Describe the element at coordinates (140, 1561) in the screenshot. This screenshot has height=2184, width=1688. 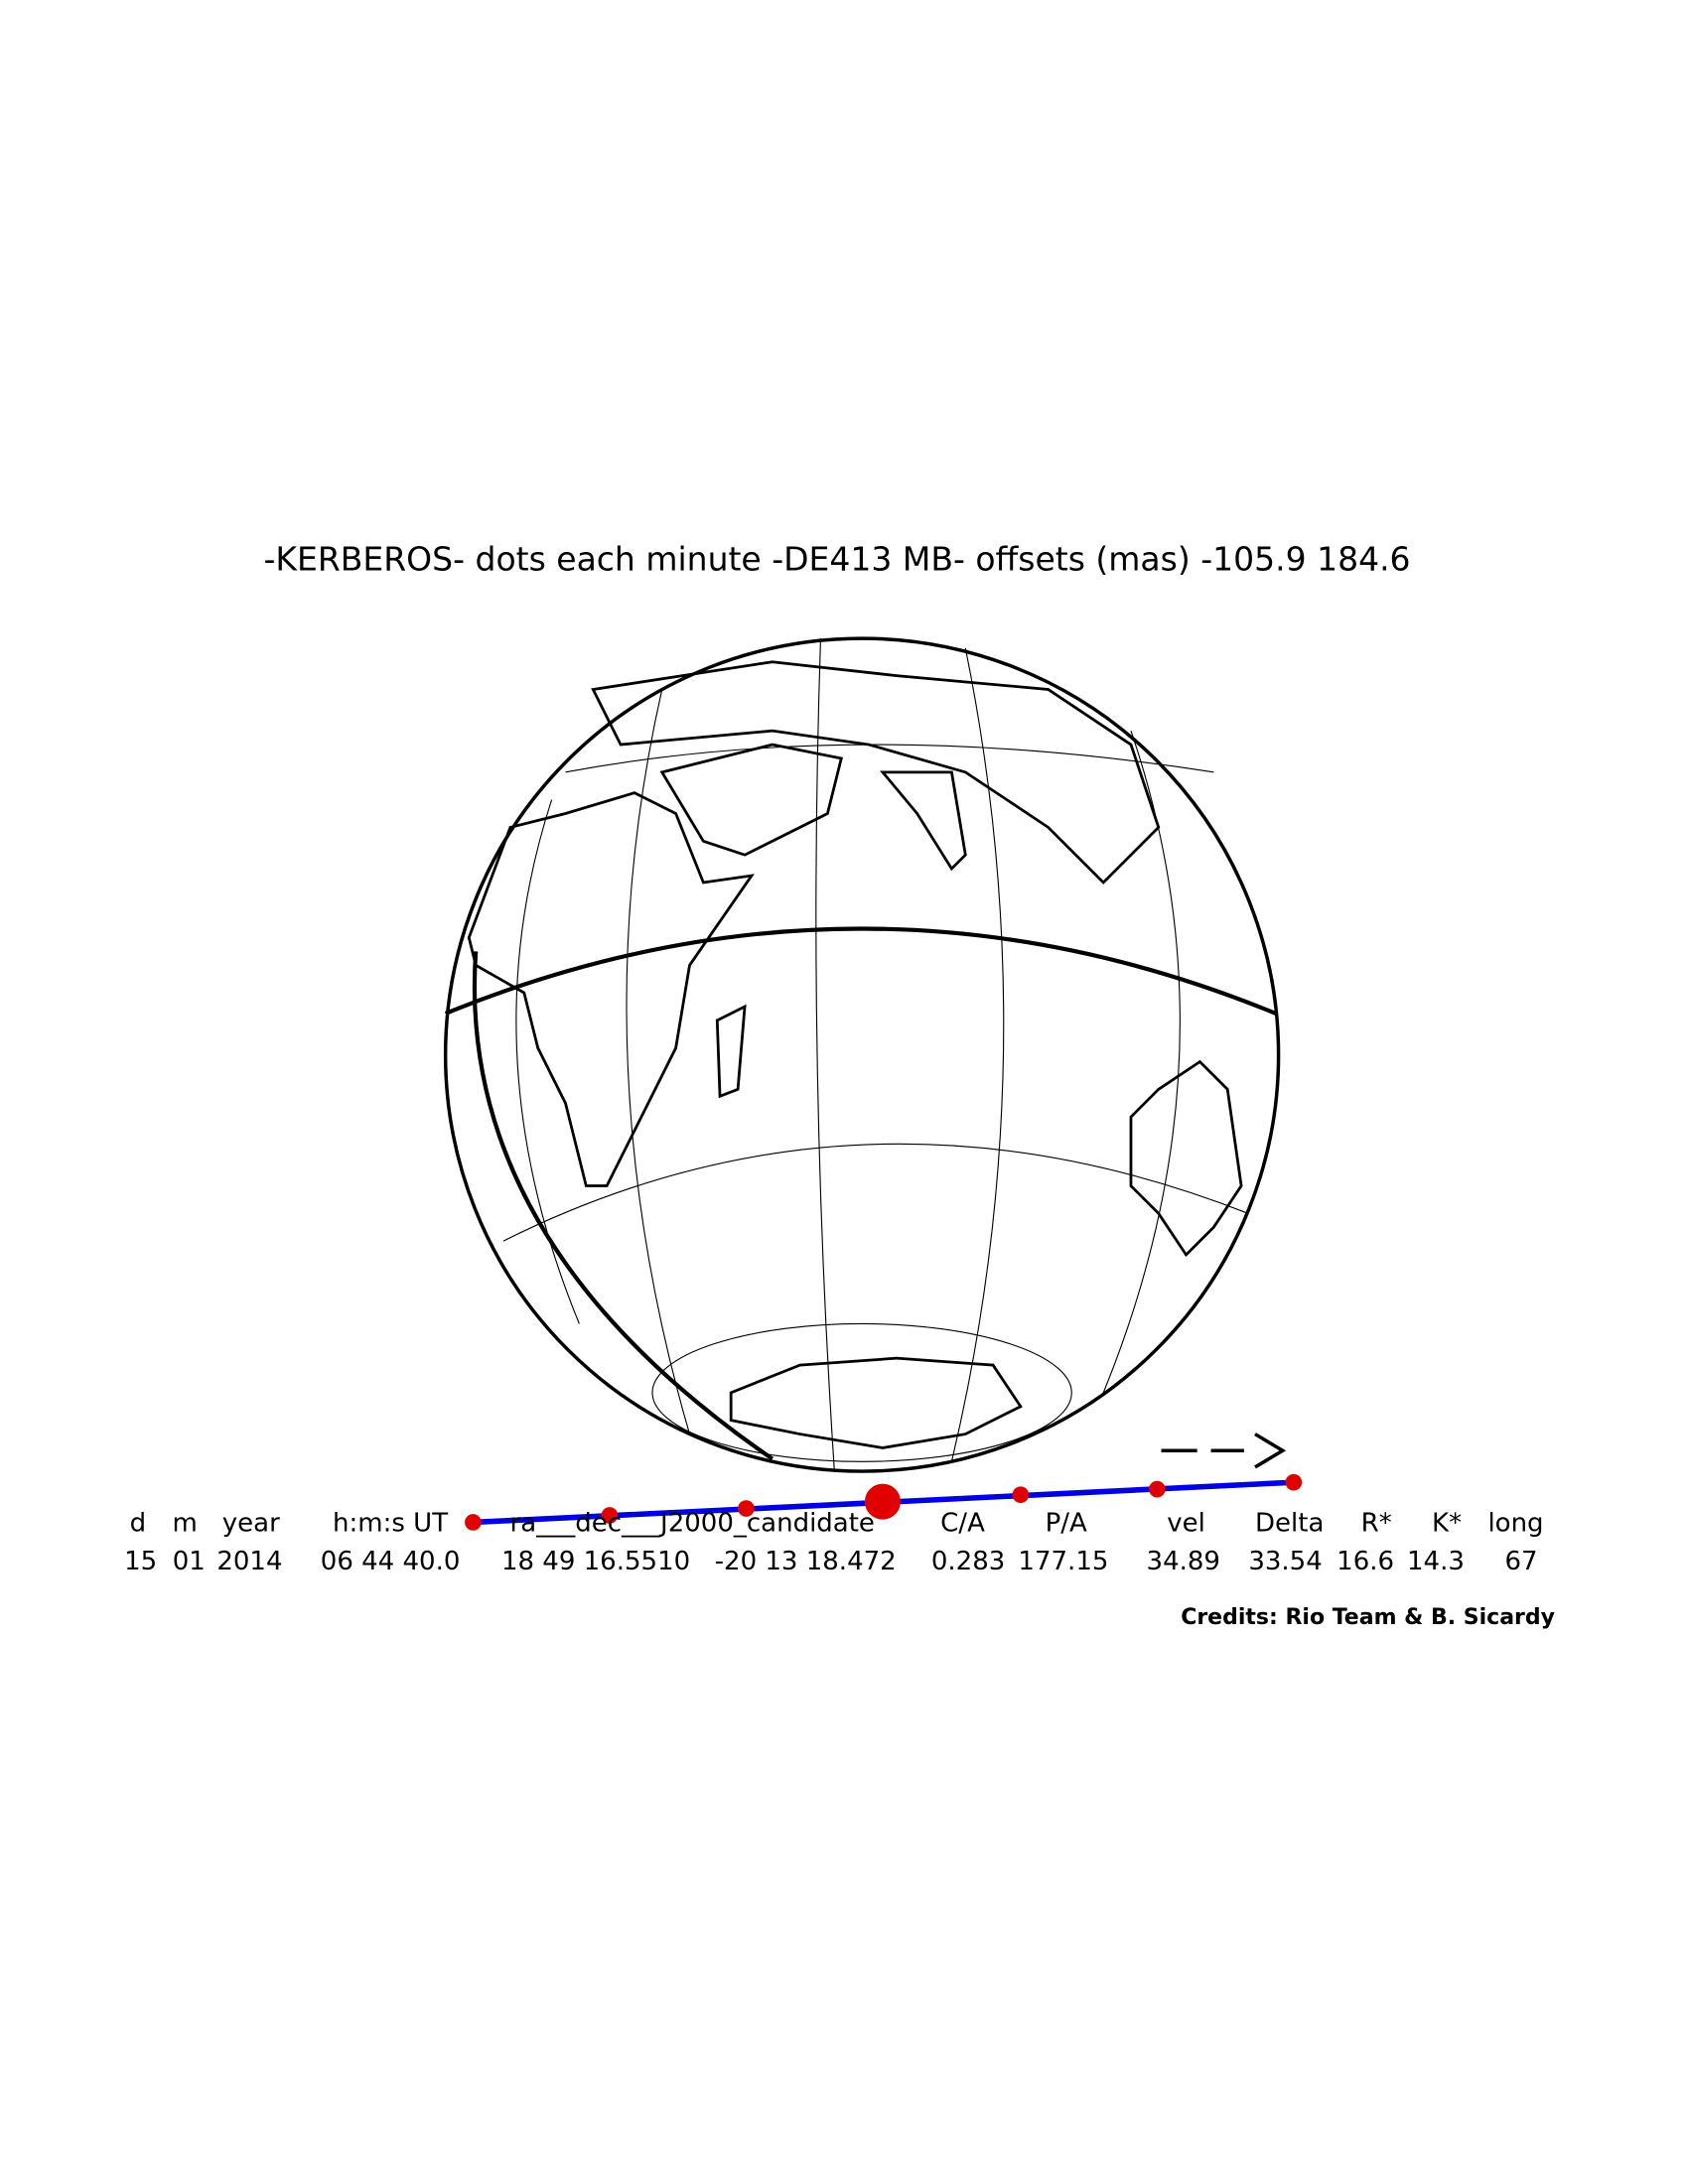
I see `table-value: 15` at that location.